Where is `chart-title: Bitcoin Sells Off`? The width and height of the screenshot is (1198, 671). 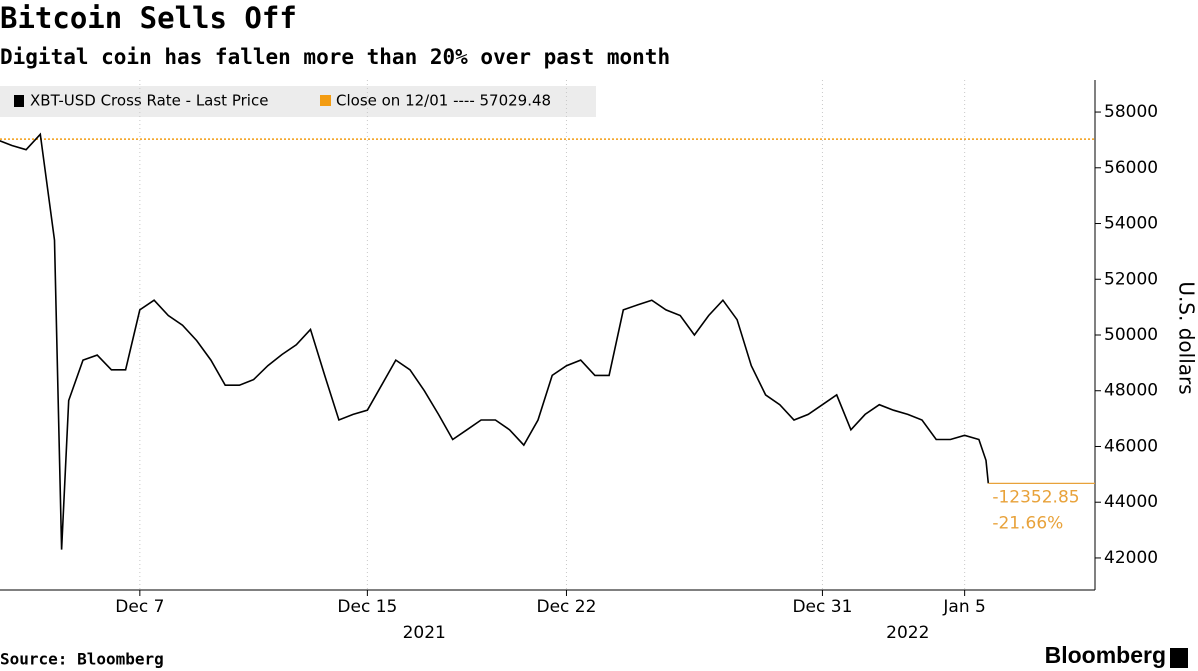 chart-title: Bitcoin Sells Off is located at coordinates (148, 18).